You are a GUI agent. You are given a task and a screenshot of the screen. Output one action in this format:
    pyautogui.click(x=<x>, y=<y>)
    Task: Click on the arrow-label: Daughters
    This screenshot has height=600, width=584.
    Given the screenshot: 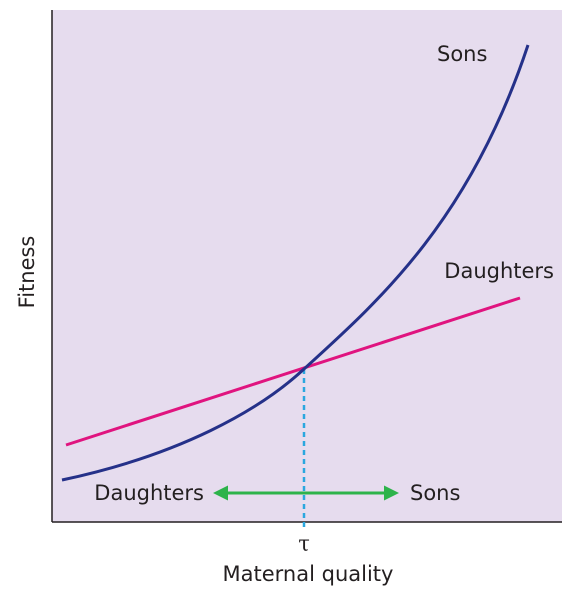 What is the action you would take?
    pyautogui.click(x=149, y=493)
    